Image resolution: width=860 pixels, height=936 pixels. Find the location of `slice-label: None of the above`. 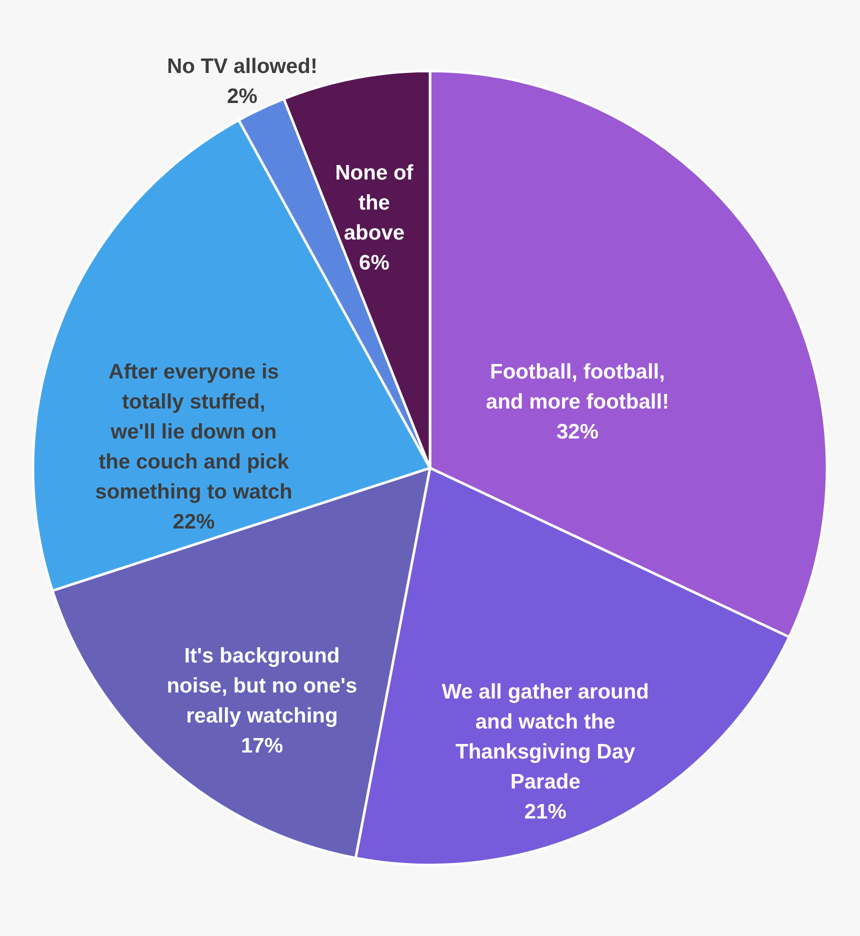

slice-label: None of the above is located at coordinates (374, 203).